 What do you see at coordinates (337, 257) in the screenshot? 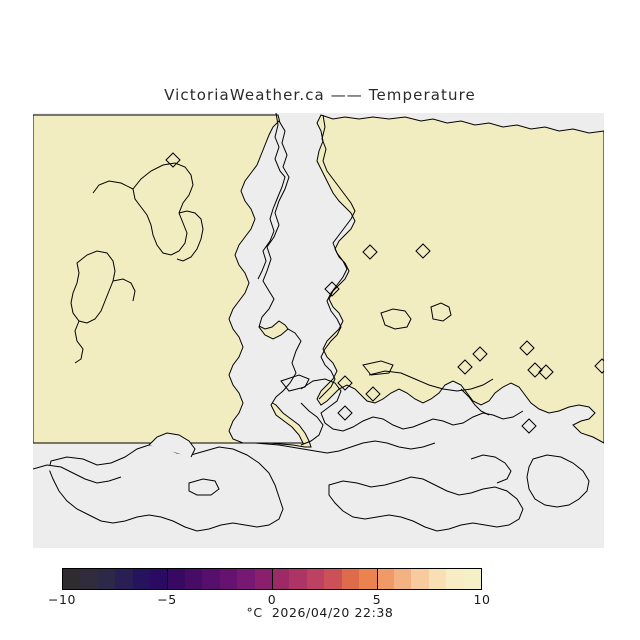
I see `coast-north-east-headland` at bounding box center [337, 257].